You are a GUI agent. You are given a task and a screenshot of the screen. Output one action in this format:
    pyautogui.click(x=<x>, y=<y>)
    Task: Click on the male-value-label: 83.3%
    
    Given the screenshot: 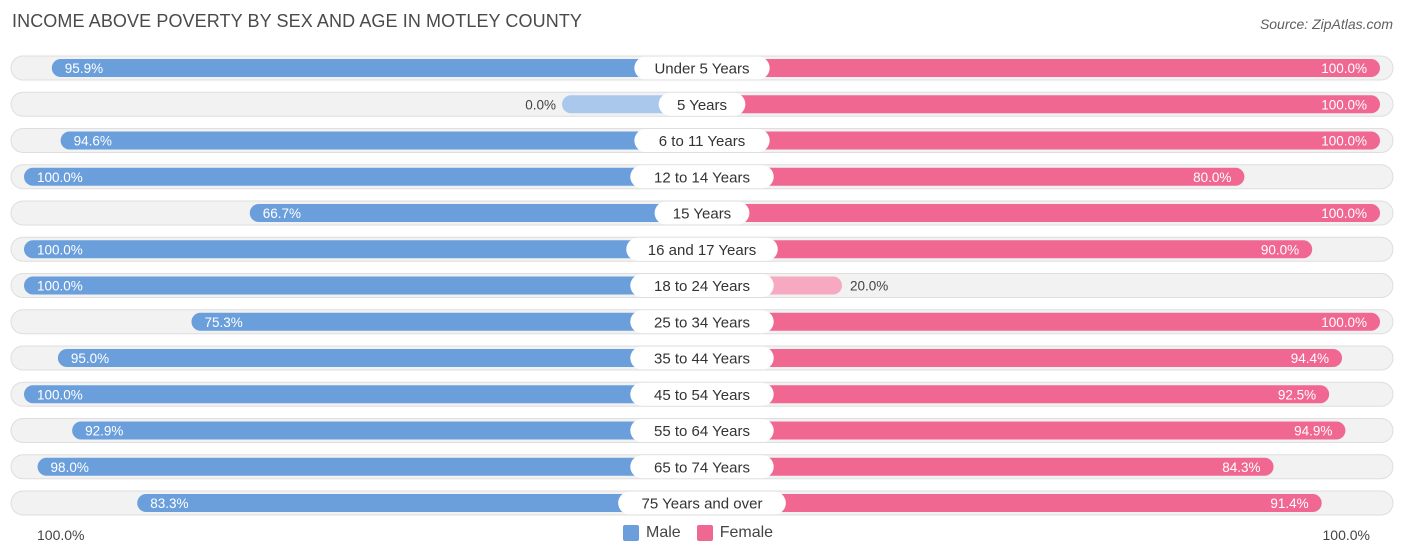 What is the action you would take?
    pyautogui.click(x=169, y=503)
    